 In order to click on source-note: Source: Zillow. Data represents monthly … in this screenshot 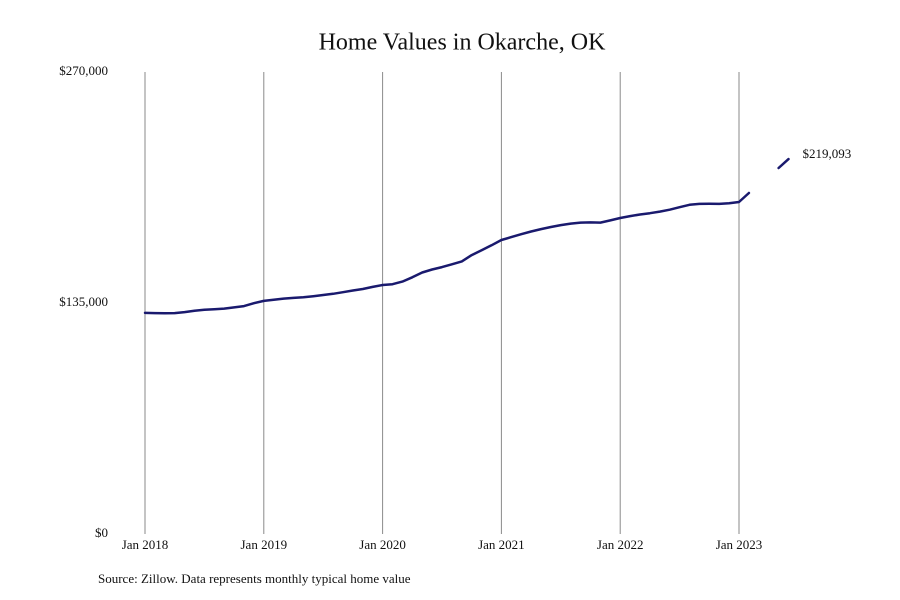, I will do `click(254, 578)`.